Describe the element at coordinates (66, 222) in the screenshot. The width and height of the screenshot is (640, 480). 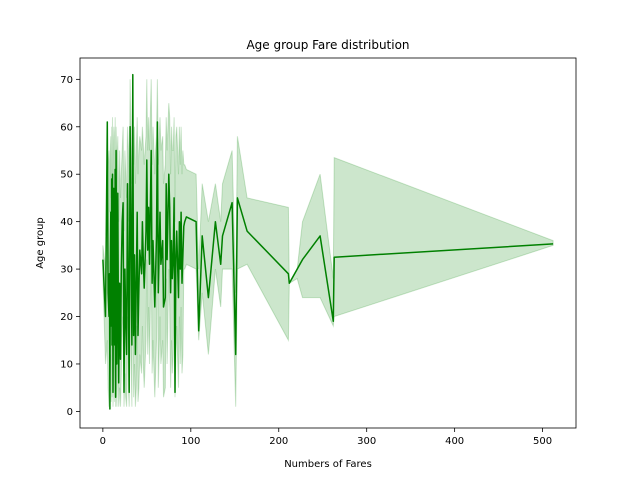
I see `y-tick-label: 40` at that location.